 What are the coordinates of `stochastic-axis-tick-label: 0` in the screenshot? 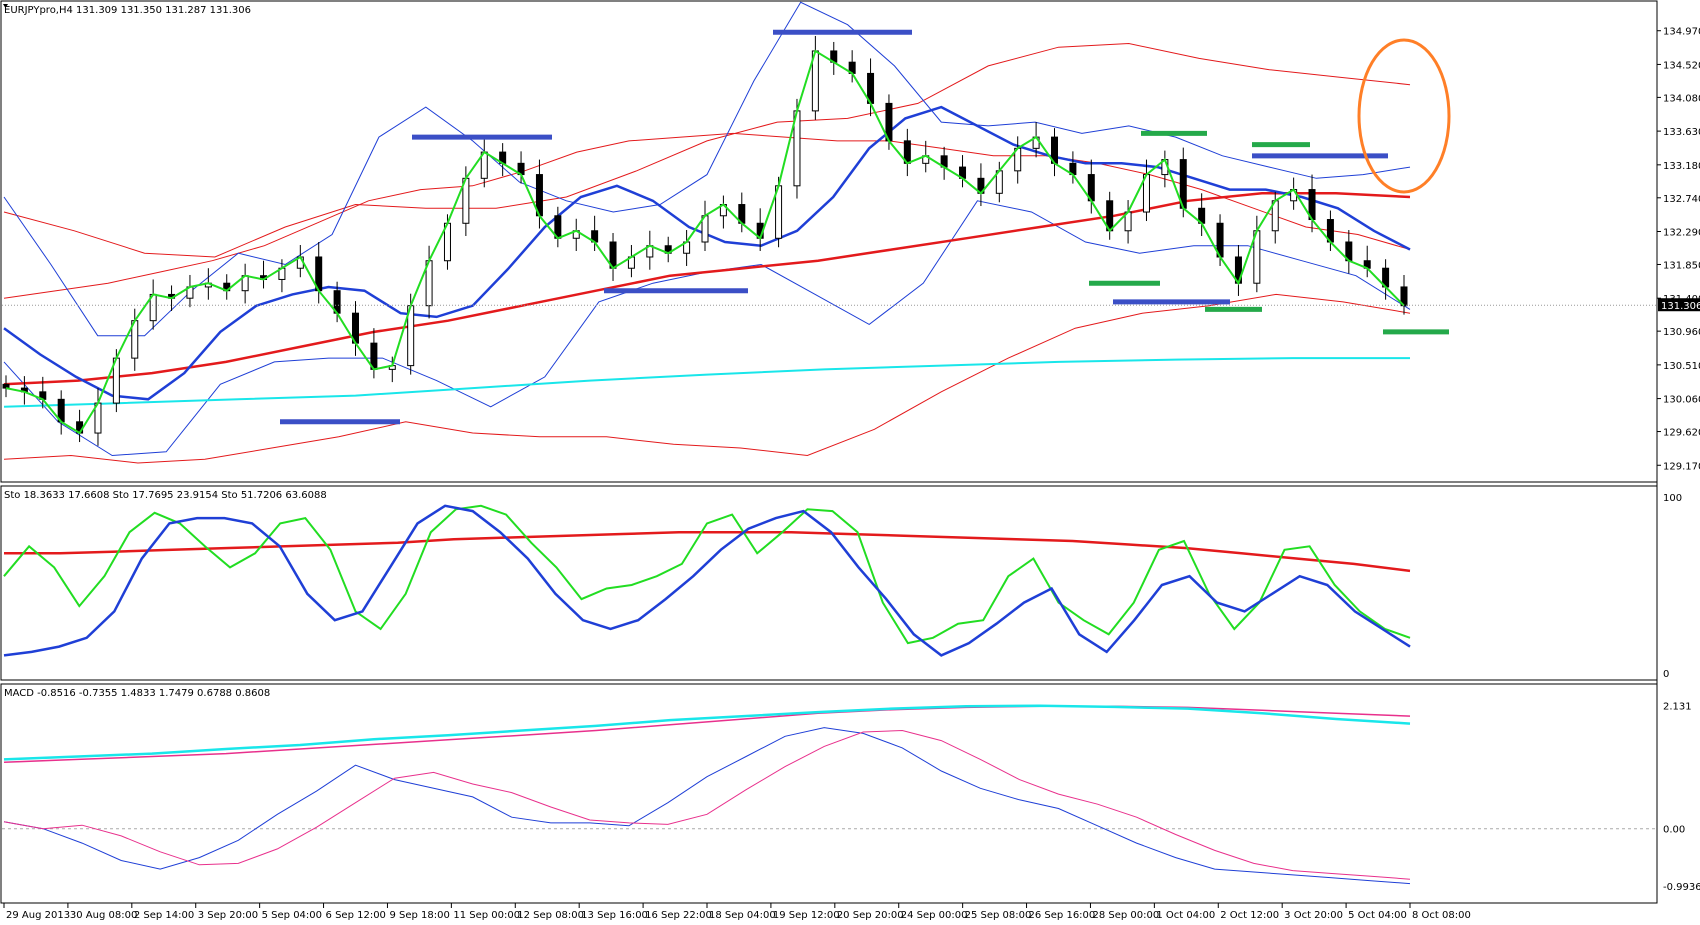 It's located at (1666, 674).